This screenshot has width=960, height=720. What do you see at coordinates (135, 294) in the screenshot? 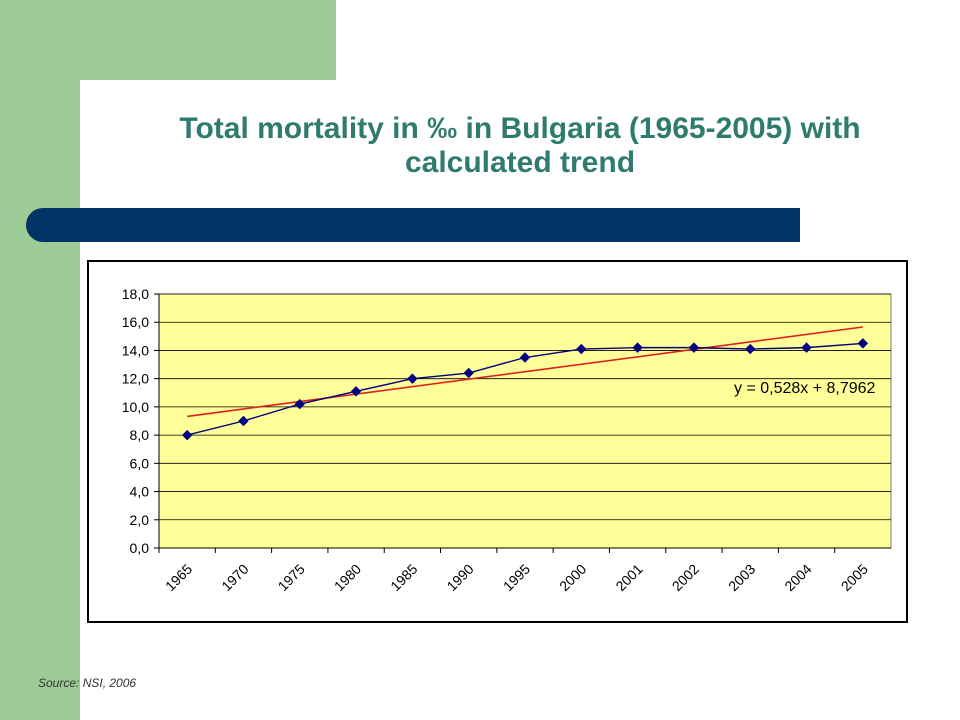
I see `y-tick-label: 18,0` at bounding box center [135, 294].